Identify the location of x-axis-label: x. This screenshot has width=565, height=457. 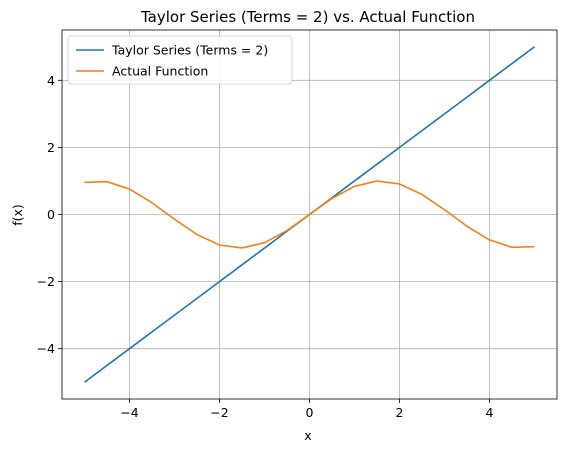
(307, 435).